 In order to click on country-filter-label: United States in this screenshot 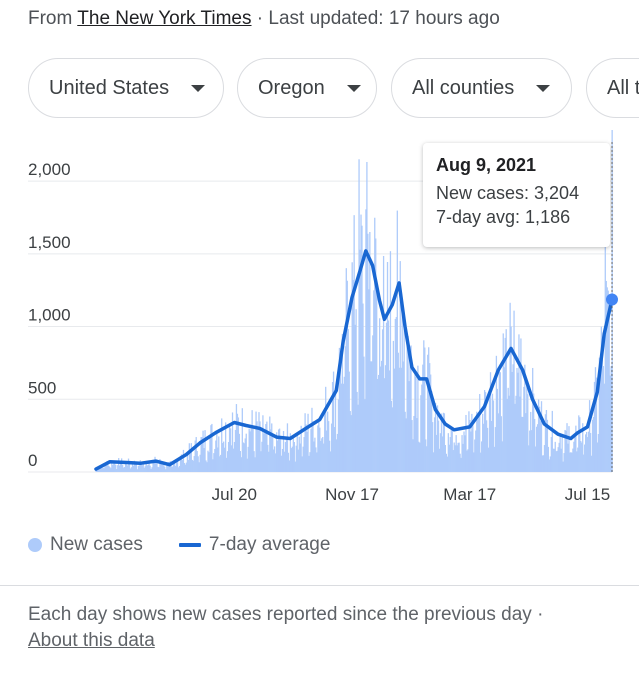, I will do `click(109, 87)`.